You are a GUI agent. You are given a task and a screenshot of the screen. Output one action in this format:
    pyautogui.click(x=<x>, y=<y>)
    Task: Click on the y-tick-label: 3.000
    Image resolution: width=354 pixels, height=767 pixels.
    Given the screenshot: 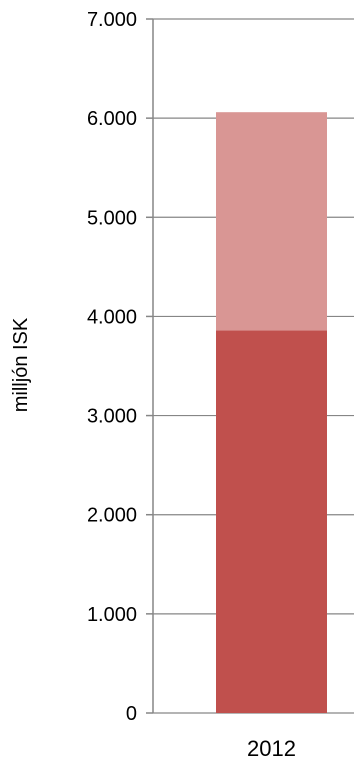 What is the action you would take?
    pyautogui.click(x=112, y=417)
    